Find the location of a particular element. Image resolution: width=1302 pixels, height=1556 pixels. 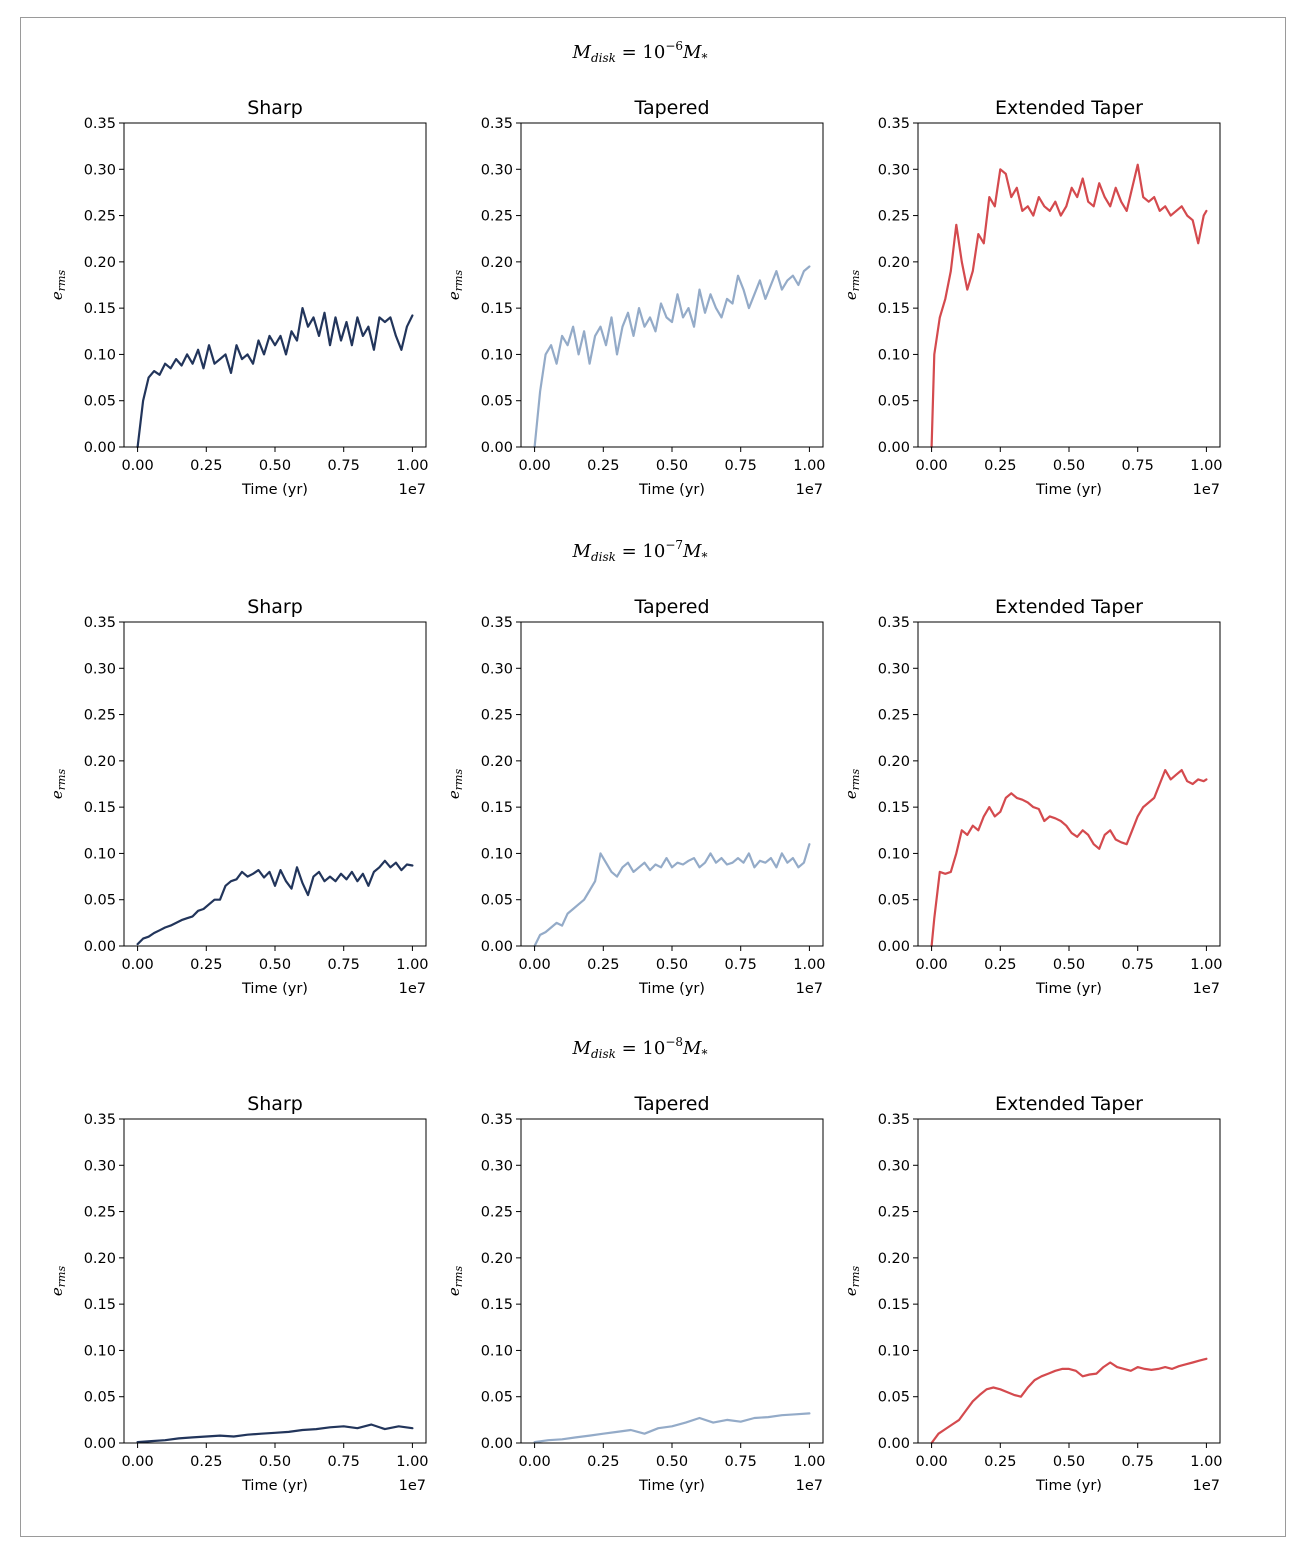

row-title-mid: = 10 is located at coordinates (640, 551).